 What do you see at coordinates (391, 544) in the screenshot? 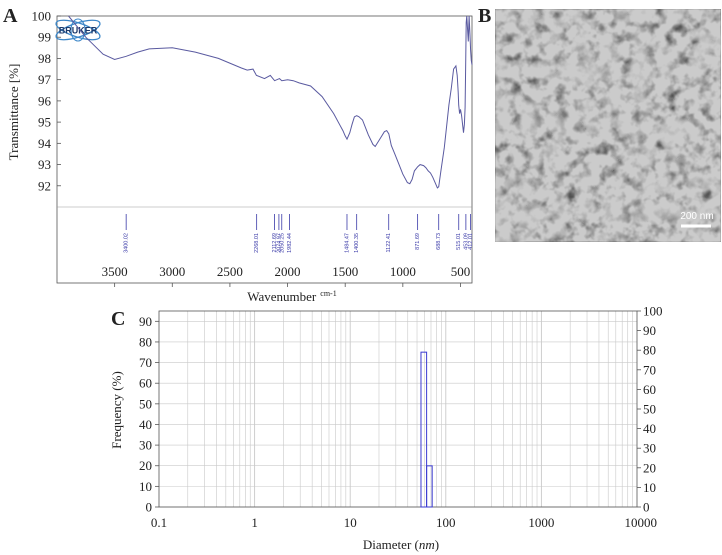
I see `dls-xlabel-text: Diameter (` at bounding box center [391, 544].